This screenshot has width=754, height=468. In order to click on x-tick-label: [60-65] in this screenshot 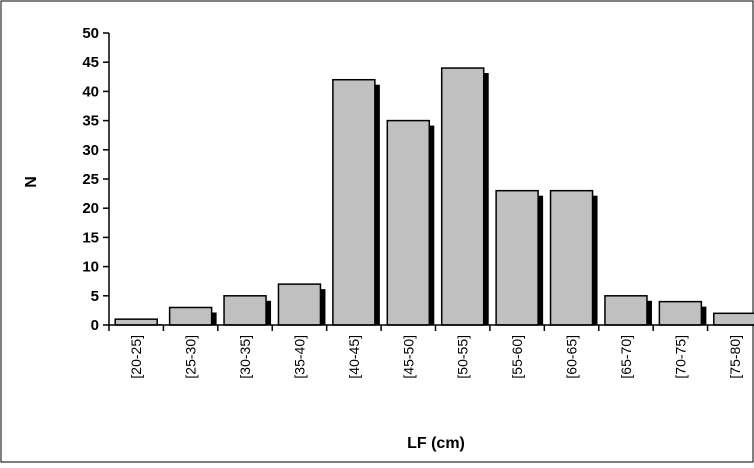, I will do `click(572, 357)`.